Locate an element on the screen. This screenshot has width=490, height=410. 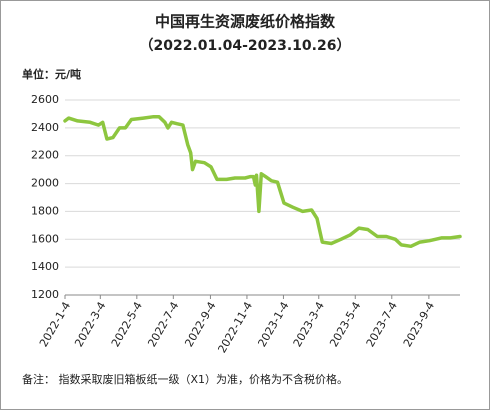
y-unit: 单位：元/吨 is located at coordinates (51, 74).